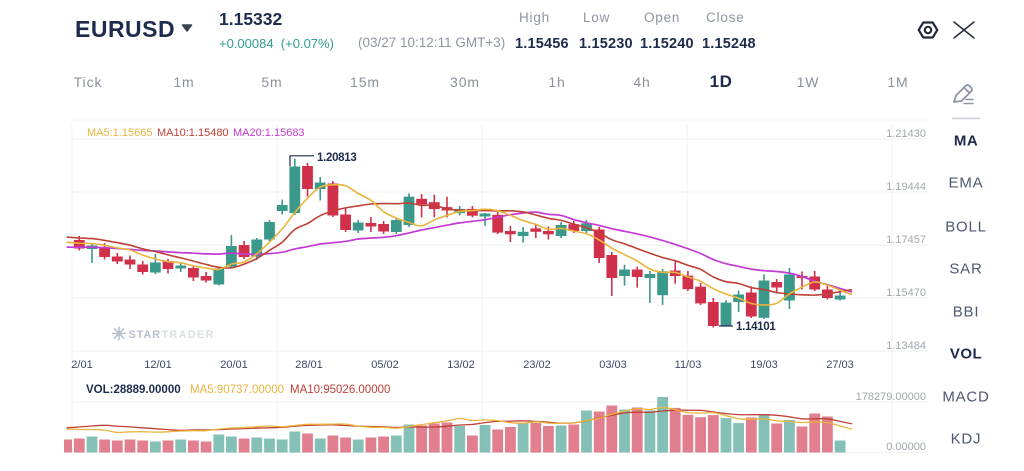  Describe the element at coordinates (461, 365) in the screenshot. I see `svg-text: 13/02` at that location.